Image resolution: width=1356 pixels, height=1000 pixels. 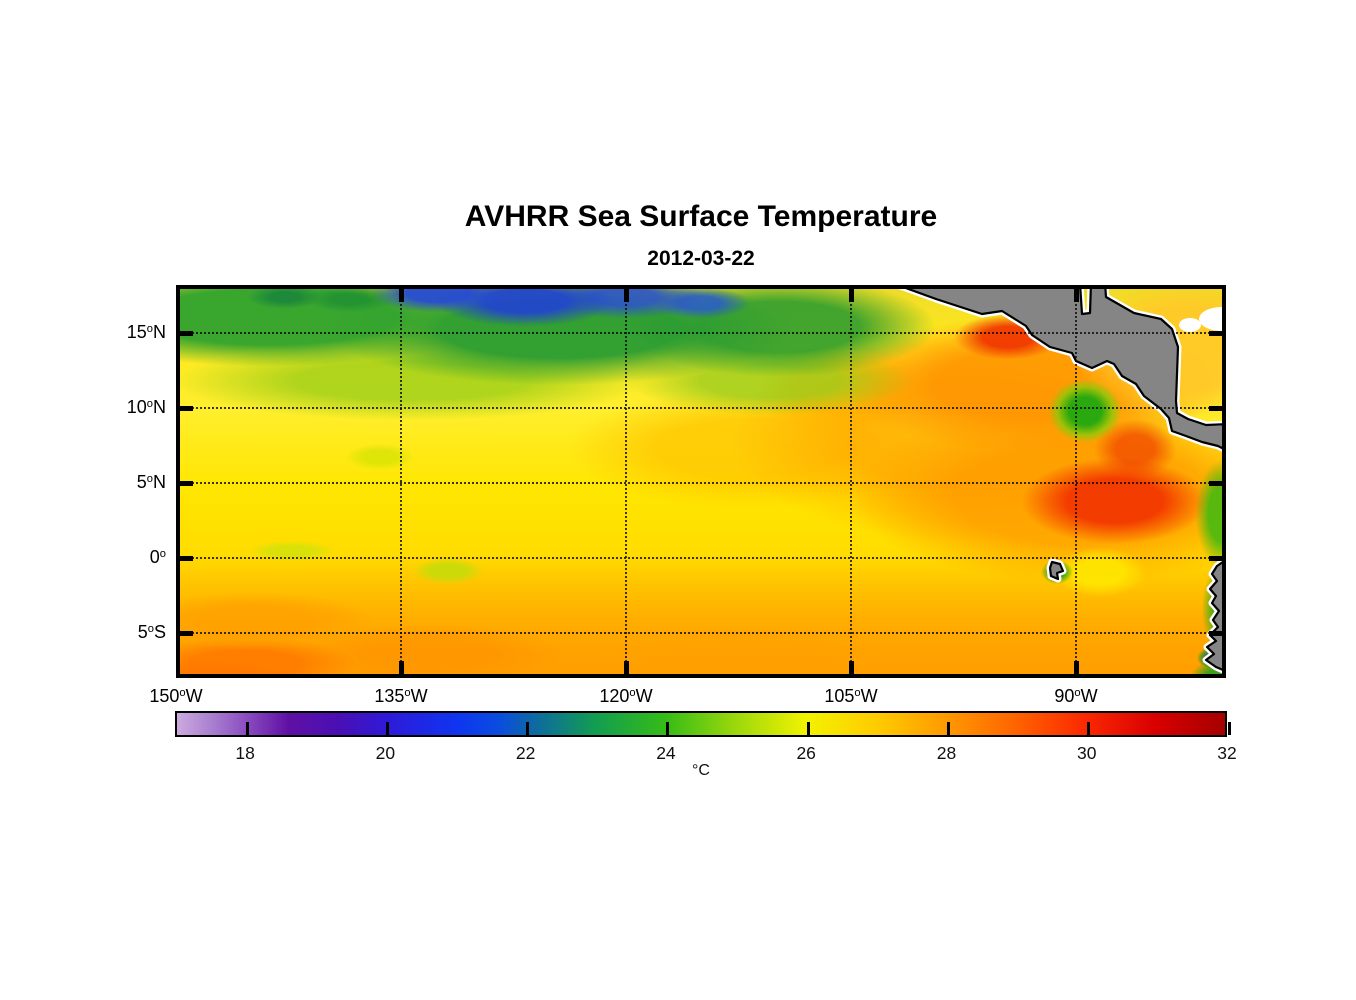 I want to click on colorbar-tick-label: 26, so click(x=806, y=753).